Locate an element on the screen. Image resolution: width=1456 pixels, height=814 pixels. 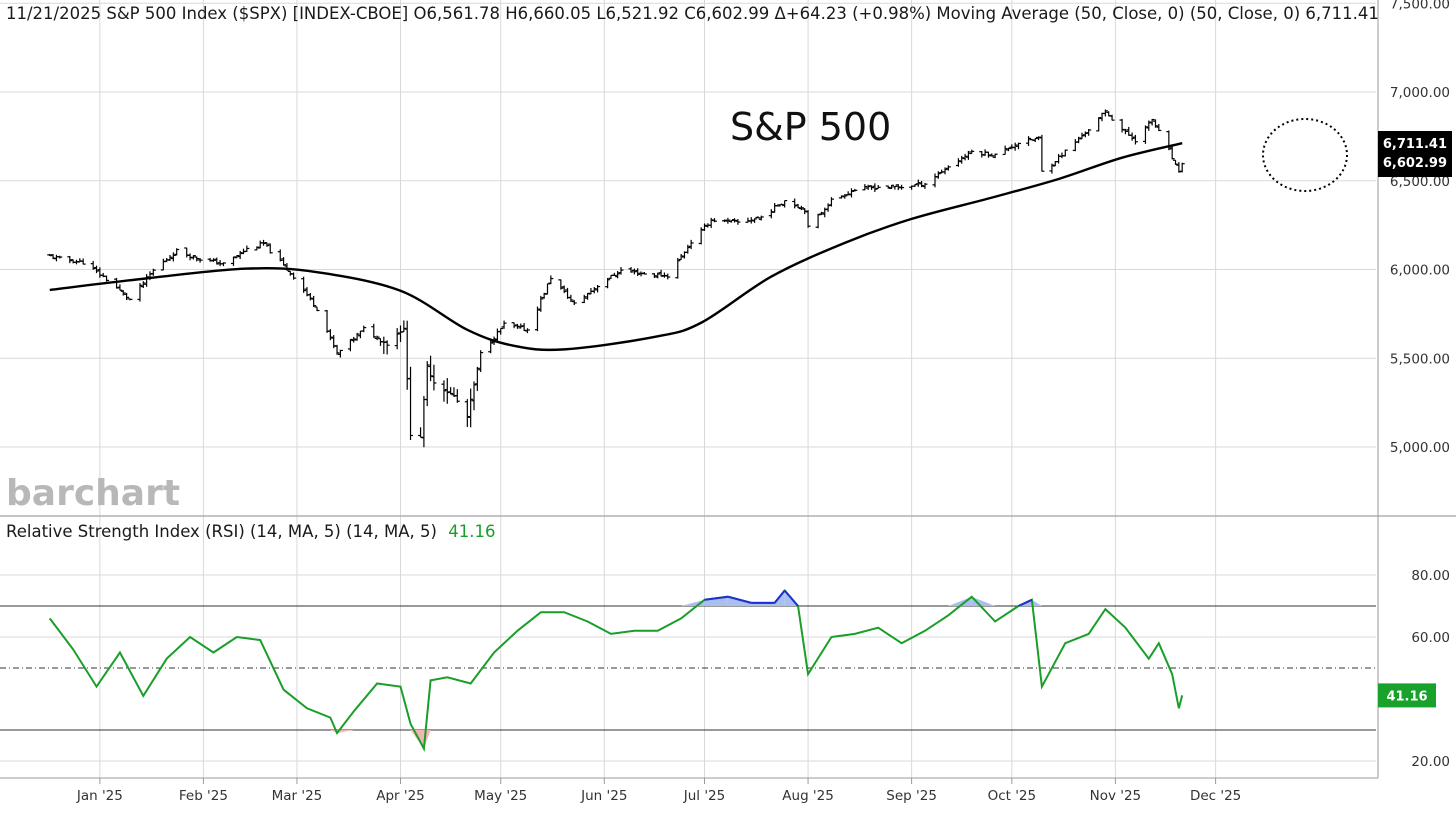
sp500-annotation: S&P 500 is located at coordinates (810, 127).